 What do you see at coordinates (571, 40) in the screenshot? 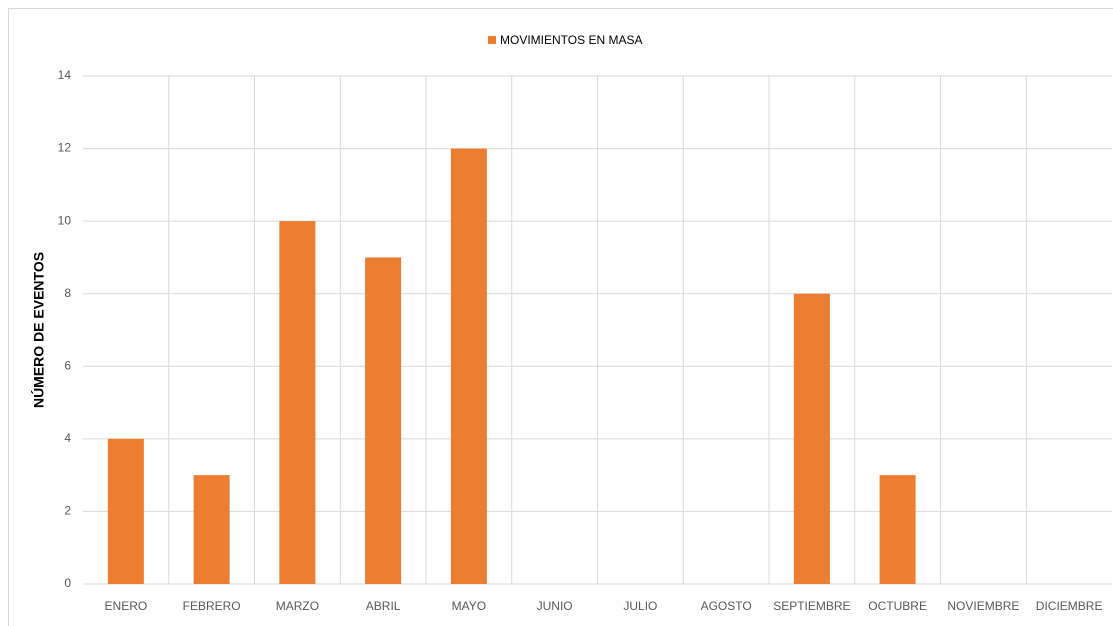
I see `legend-label: MOVIMIENTOS EN MASA` at bounding box center [571, 40].